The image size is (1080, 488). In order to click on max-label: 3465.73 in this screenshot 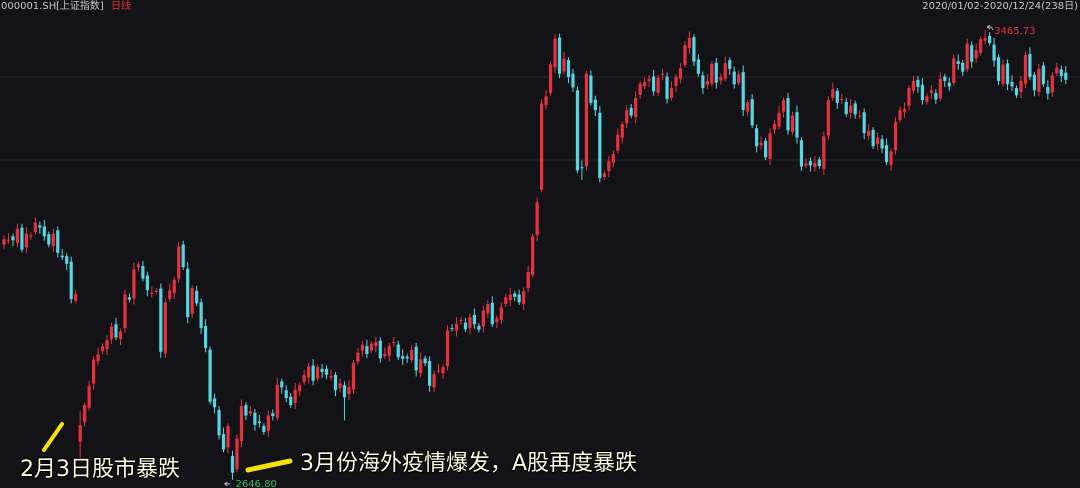, I will do `click(1014, 31)`.